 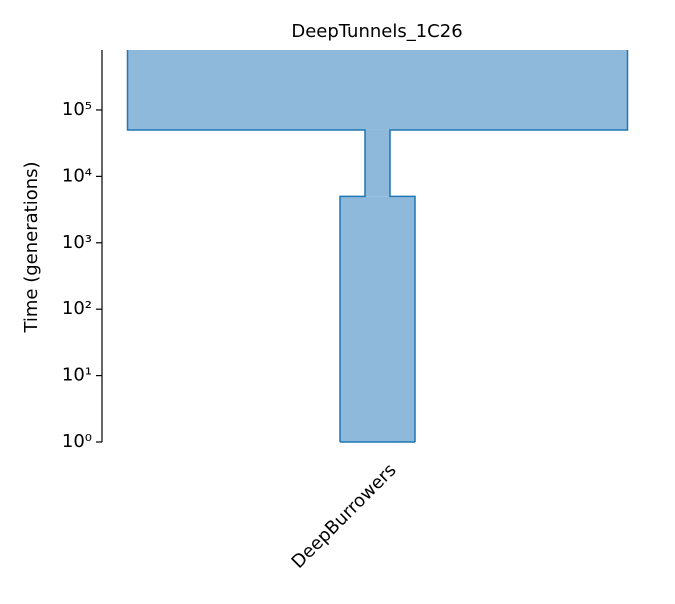 I want to click on y-tick-label: 10⁵, so click(x=77, y=109).